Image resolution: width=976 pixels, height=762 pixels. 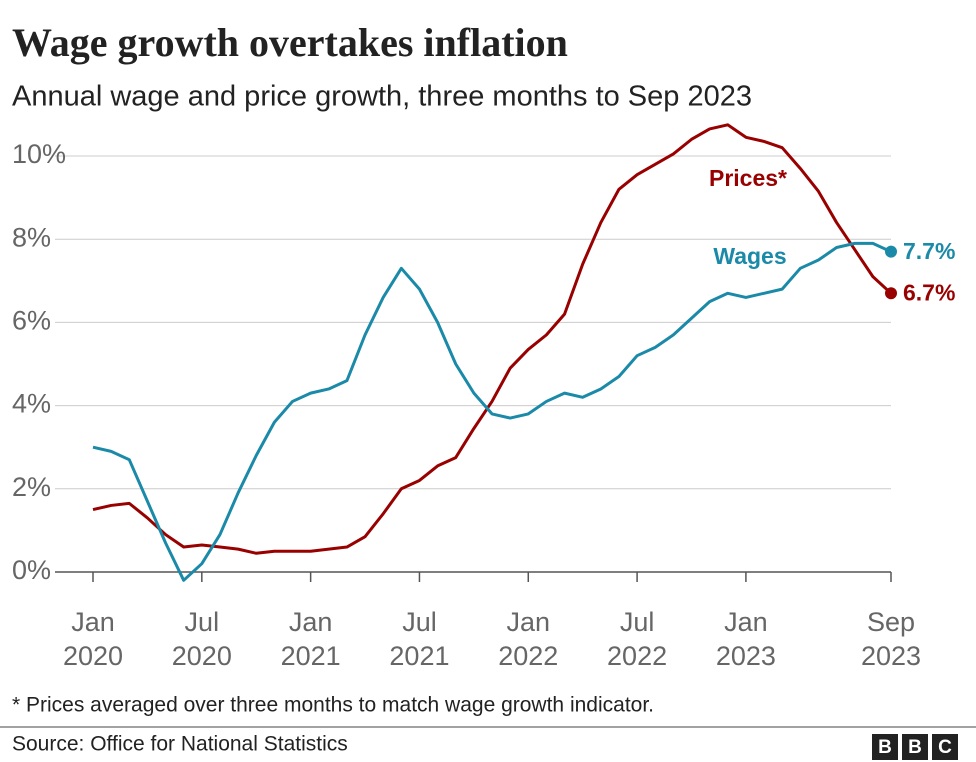 I want to click on x-tick-label: Jul 2022, so click(x=637, y=639).